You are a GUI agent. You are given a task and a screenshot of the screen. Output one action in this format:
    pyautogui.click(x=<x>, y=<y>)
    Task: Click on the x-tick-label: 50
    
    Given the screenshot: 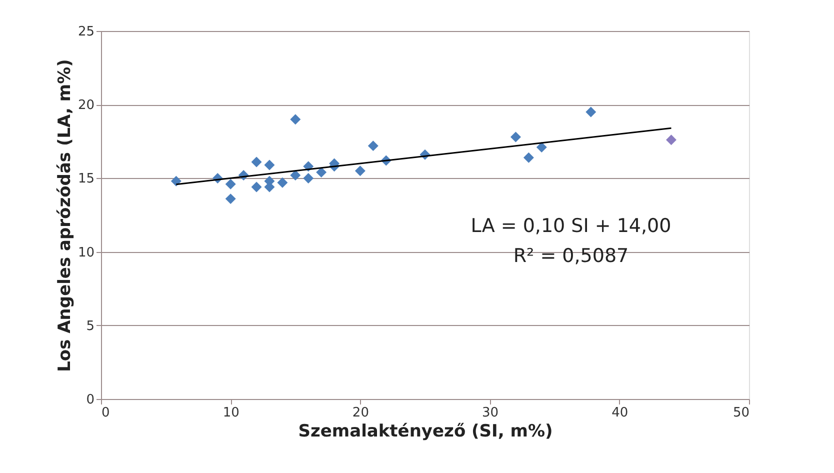 What is the action you would take?
    pyautogui.click(x=741, y=413)
    